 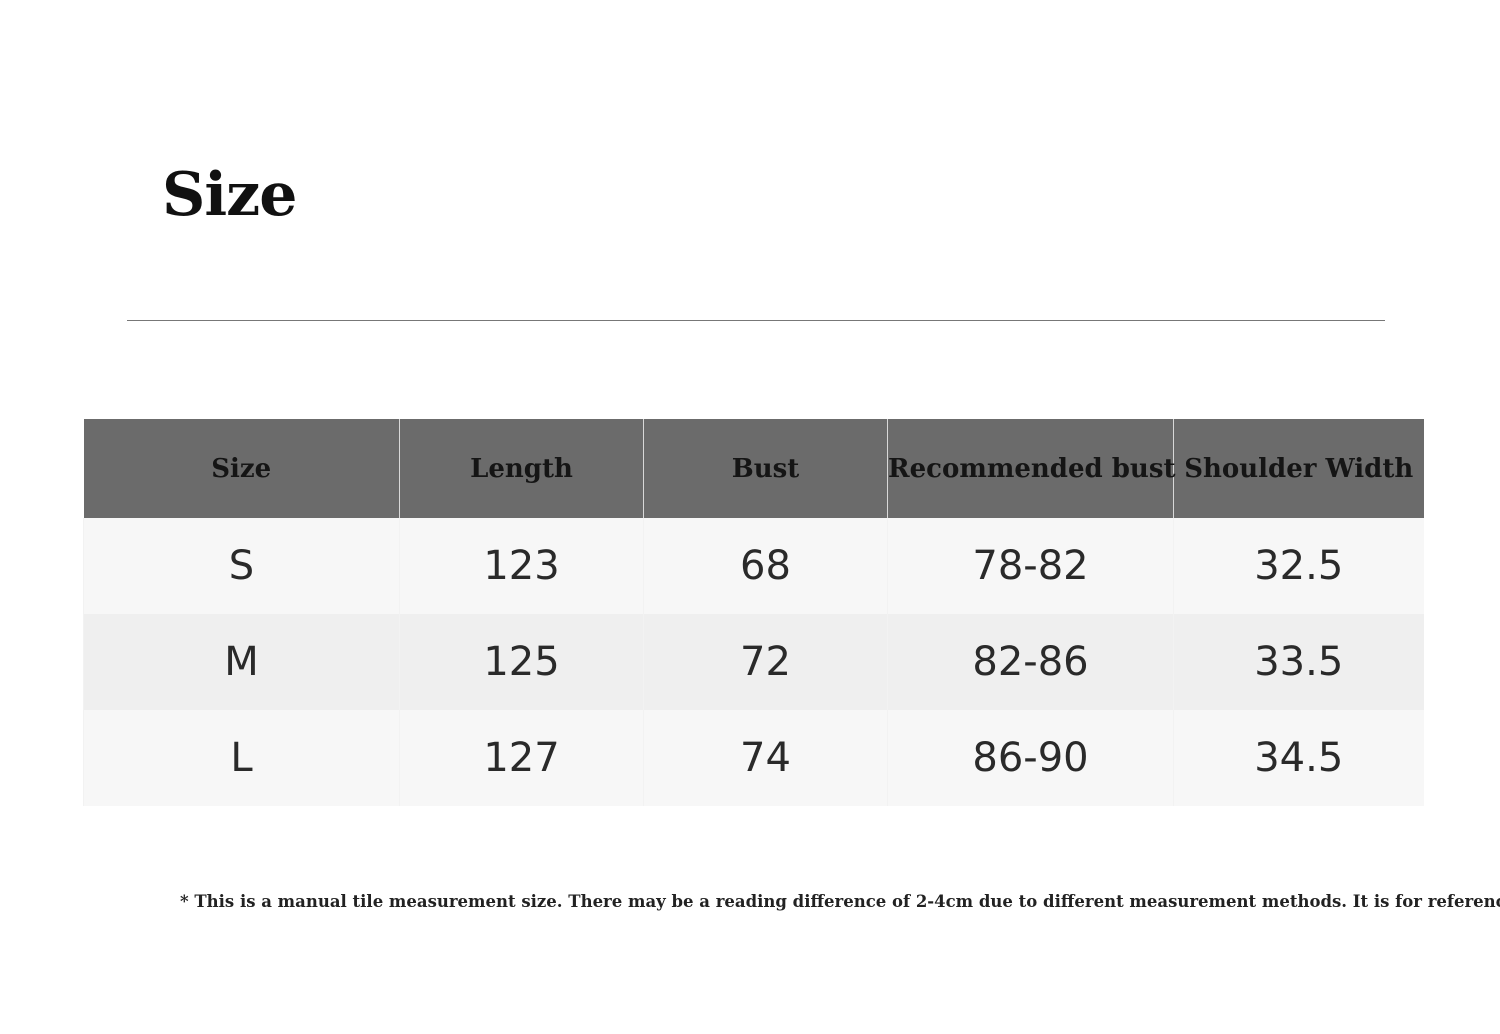 What do you see at coordinates (521, 566) in the screenshot?
I see `table-cell: 123` at bounding box center [521, 566].